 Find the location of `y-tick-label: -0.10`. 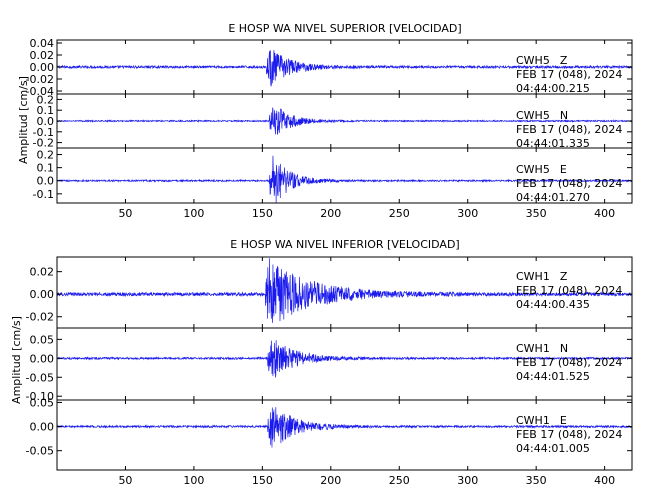

y-tick-label: -0.10 is located at coordinates (40, 396).